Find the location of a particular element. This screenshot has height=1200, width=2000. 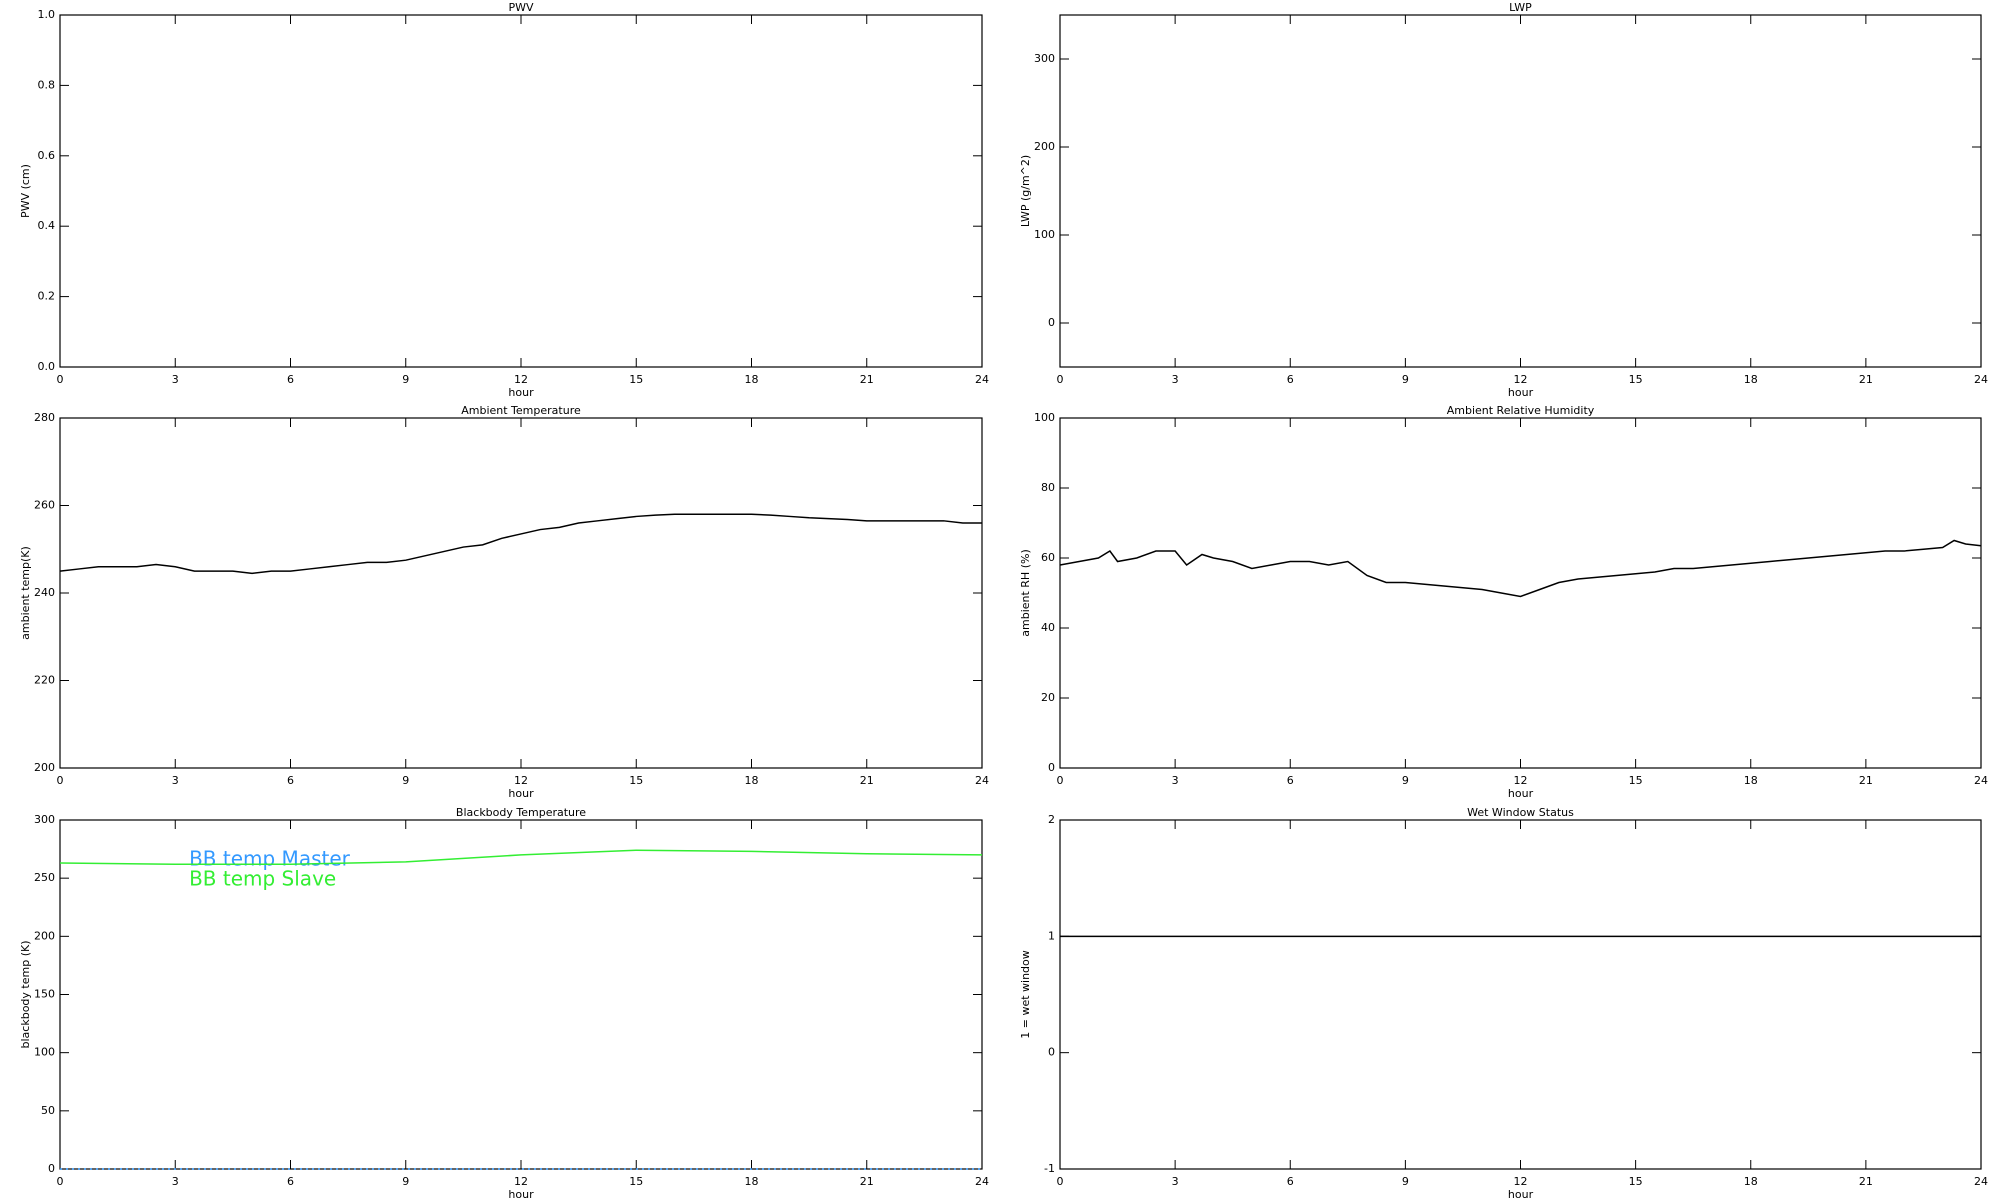

y-tick-label: 260 is located at coordinates (44, 505).